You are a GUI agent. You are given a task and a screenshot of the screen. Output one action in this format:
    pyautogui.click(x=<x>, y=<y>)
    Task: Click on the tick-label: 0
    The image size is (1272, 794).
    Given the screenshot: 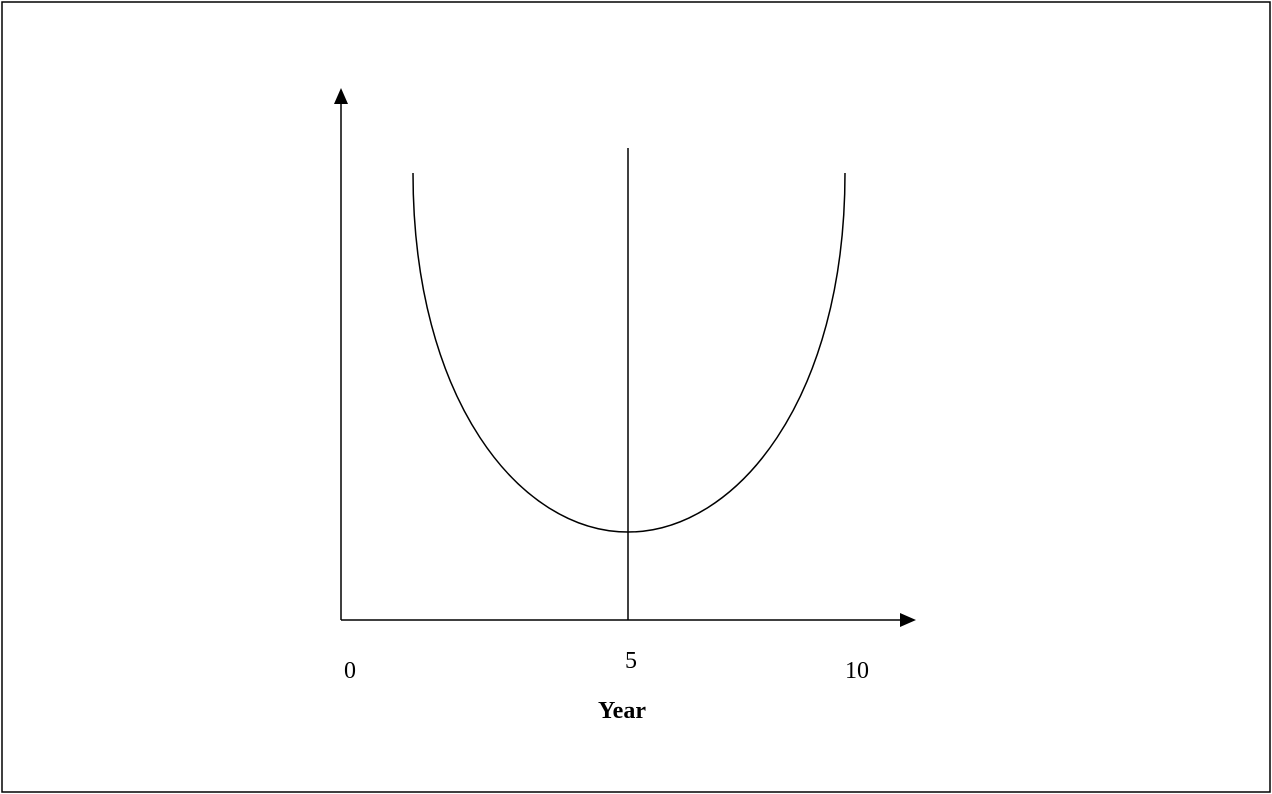 What is the action you would take?
    pyautogui.click(x=350, y=671)
    